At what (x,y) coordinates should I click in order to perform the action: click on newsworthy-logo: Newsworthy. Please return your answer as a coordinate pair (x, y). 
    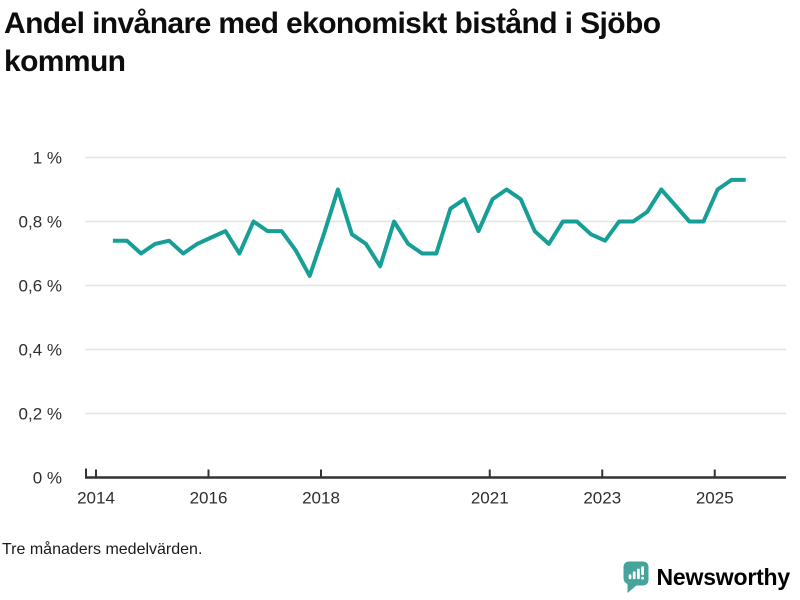
    Looking at the image, I should click on (706, 577).